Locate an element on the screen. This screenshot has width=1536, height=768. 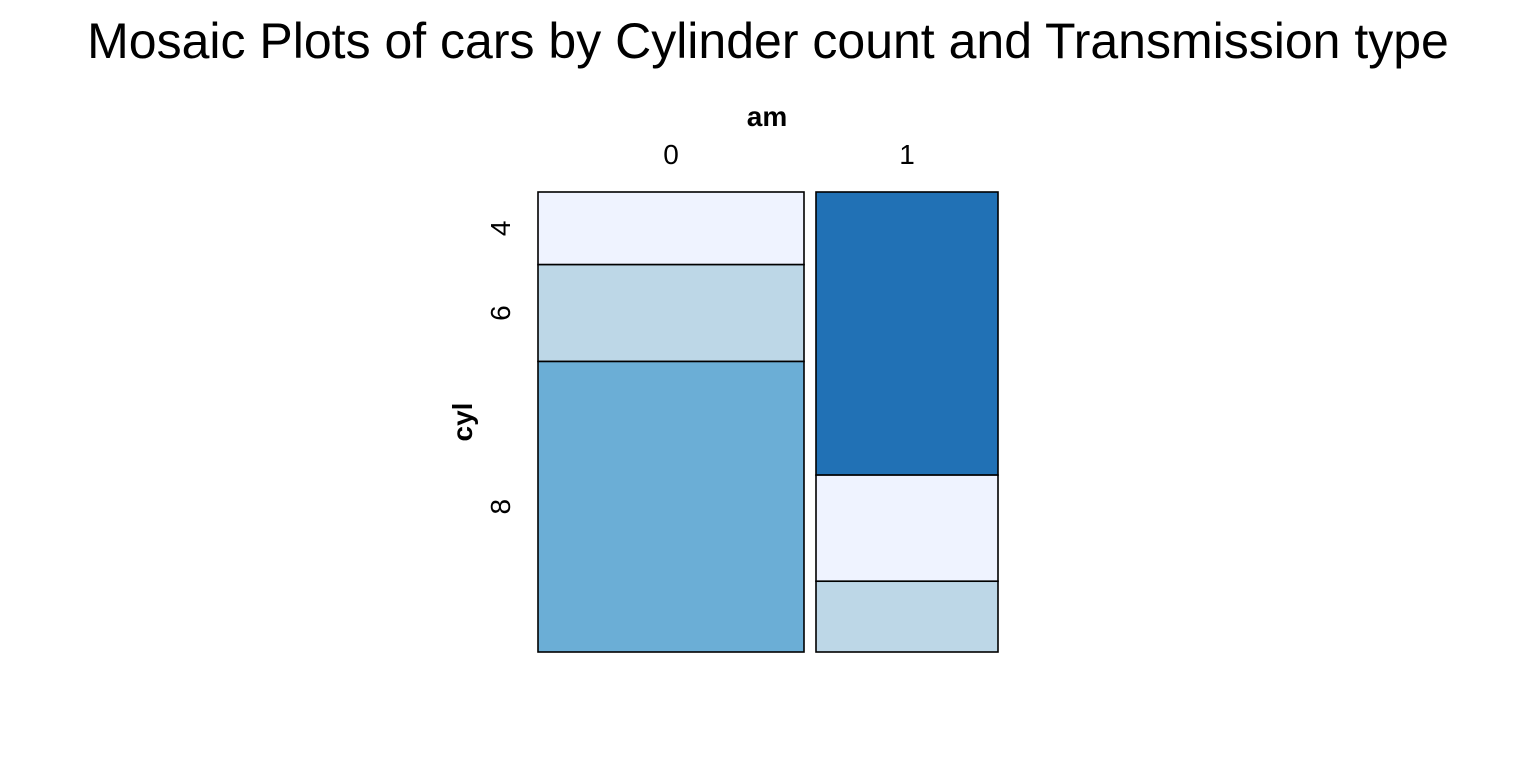
column-tick-label: 1 is located at coordinates (907, 154).